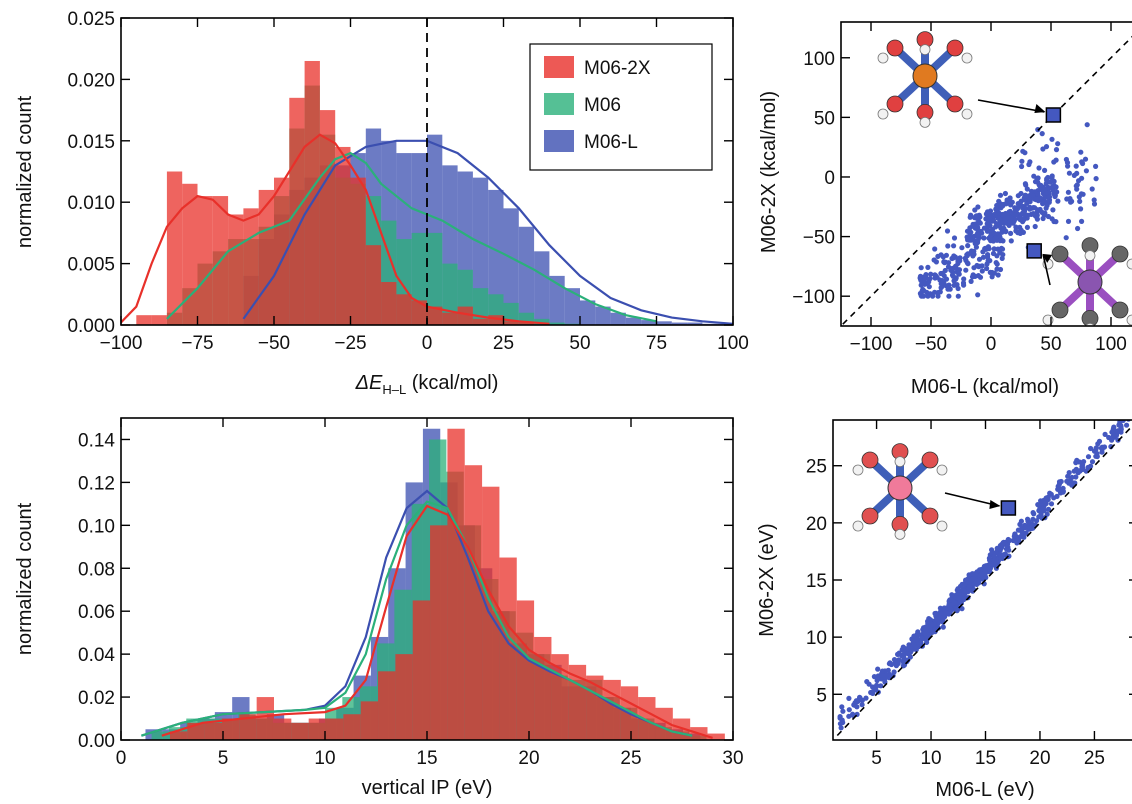 This screenshot has width=1132, height=804. Describe the element at coordinates (96, 741) in the screenshot. I see `y-tick-label: 0.00` at that location.